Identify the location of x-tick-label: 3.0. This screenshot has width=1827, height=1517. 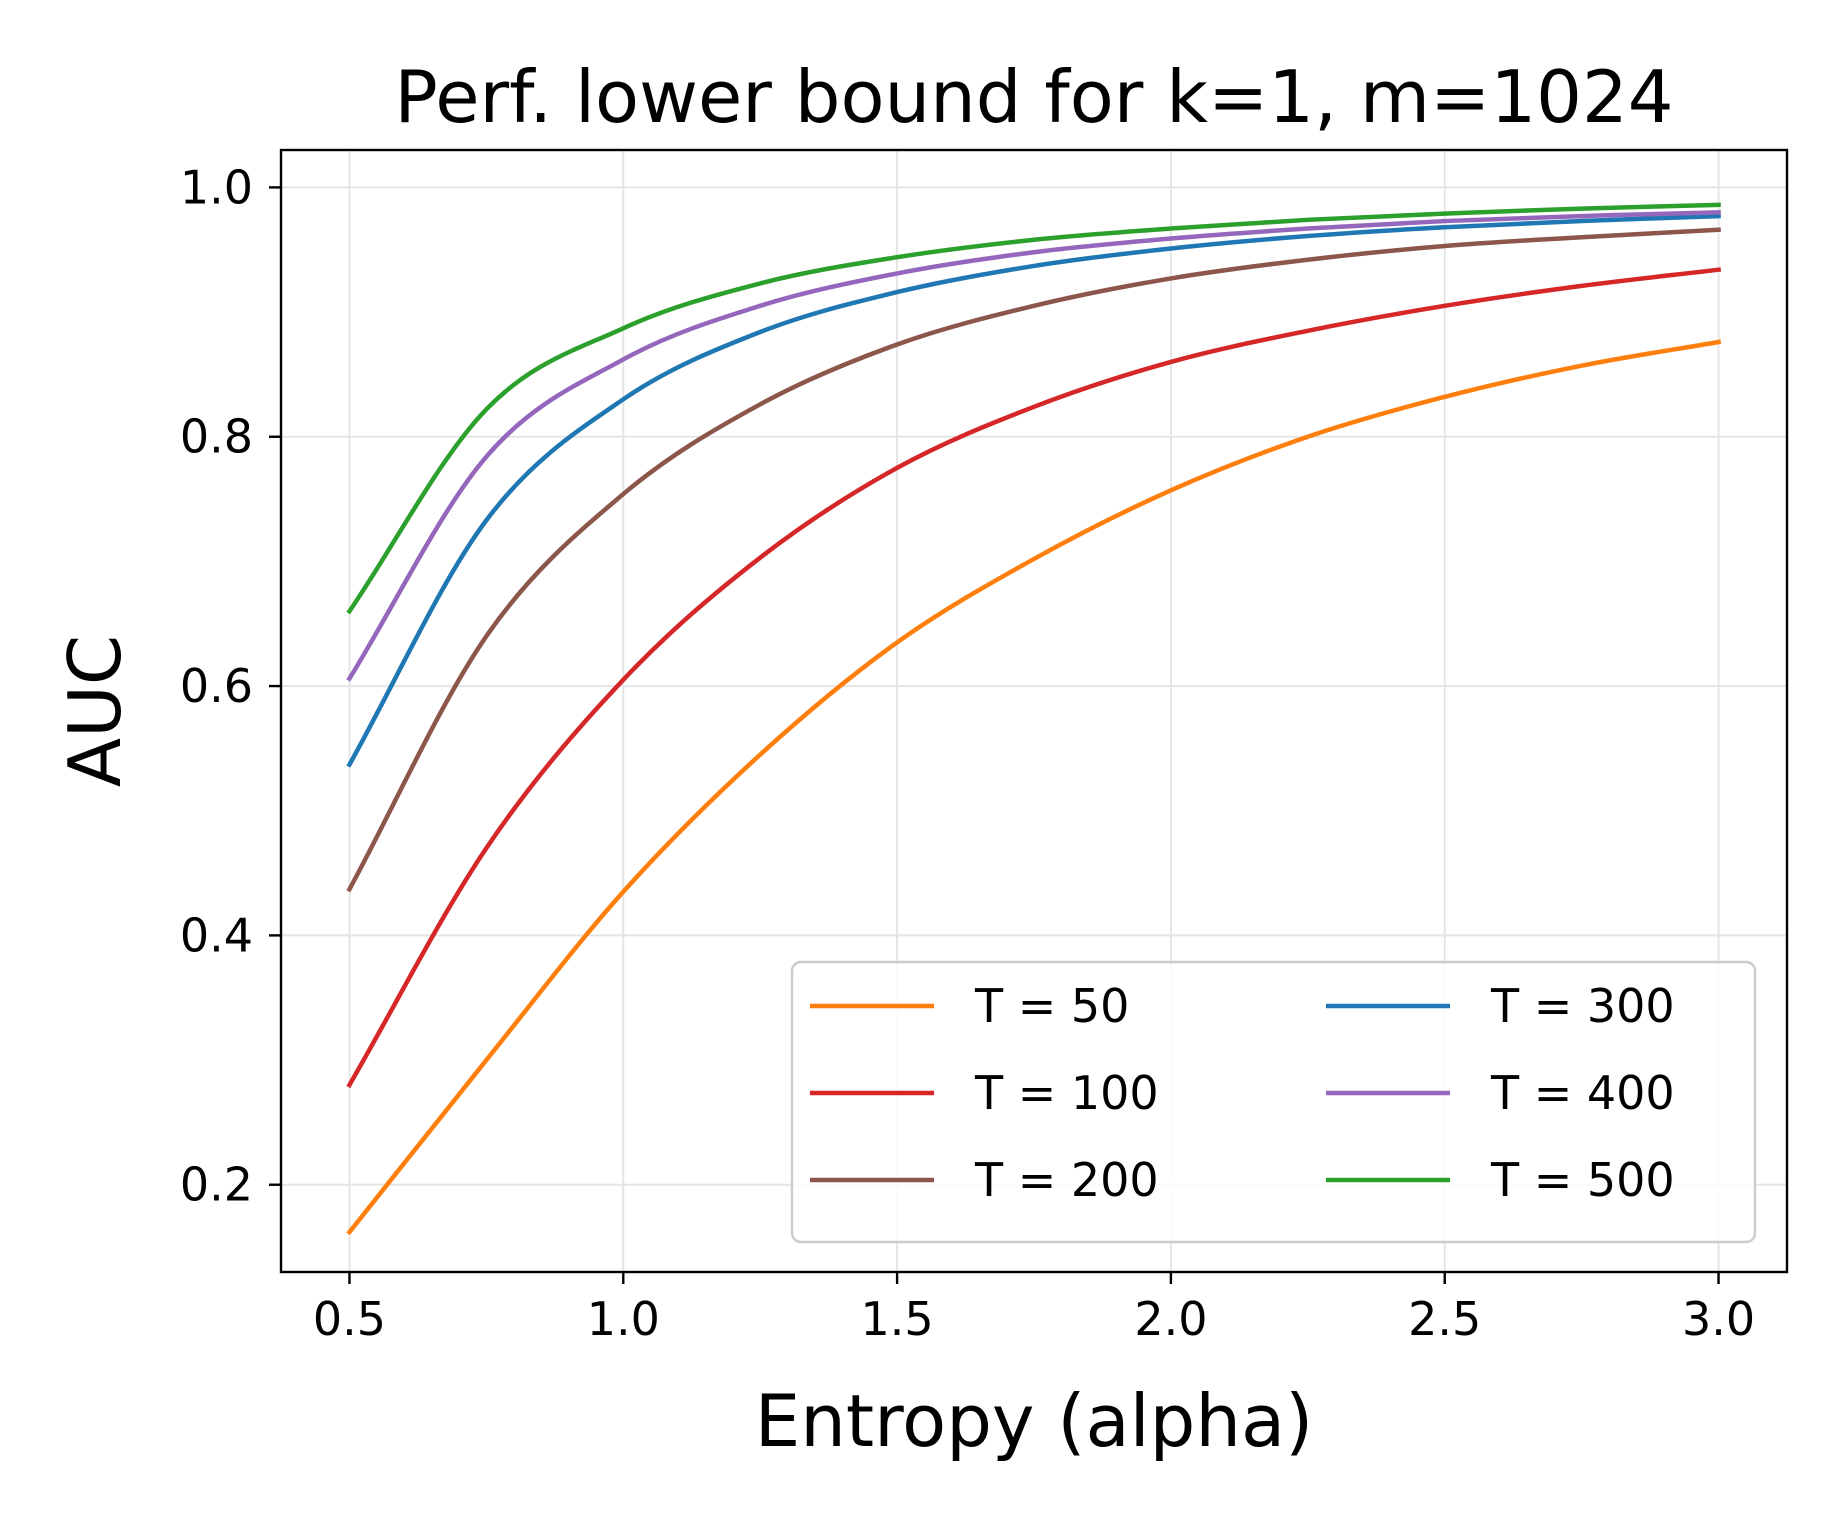
(1718, 1319).